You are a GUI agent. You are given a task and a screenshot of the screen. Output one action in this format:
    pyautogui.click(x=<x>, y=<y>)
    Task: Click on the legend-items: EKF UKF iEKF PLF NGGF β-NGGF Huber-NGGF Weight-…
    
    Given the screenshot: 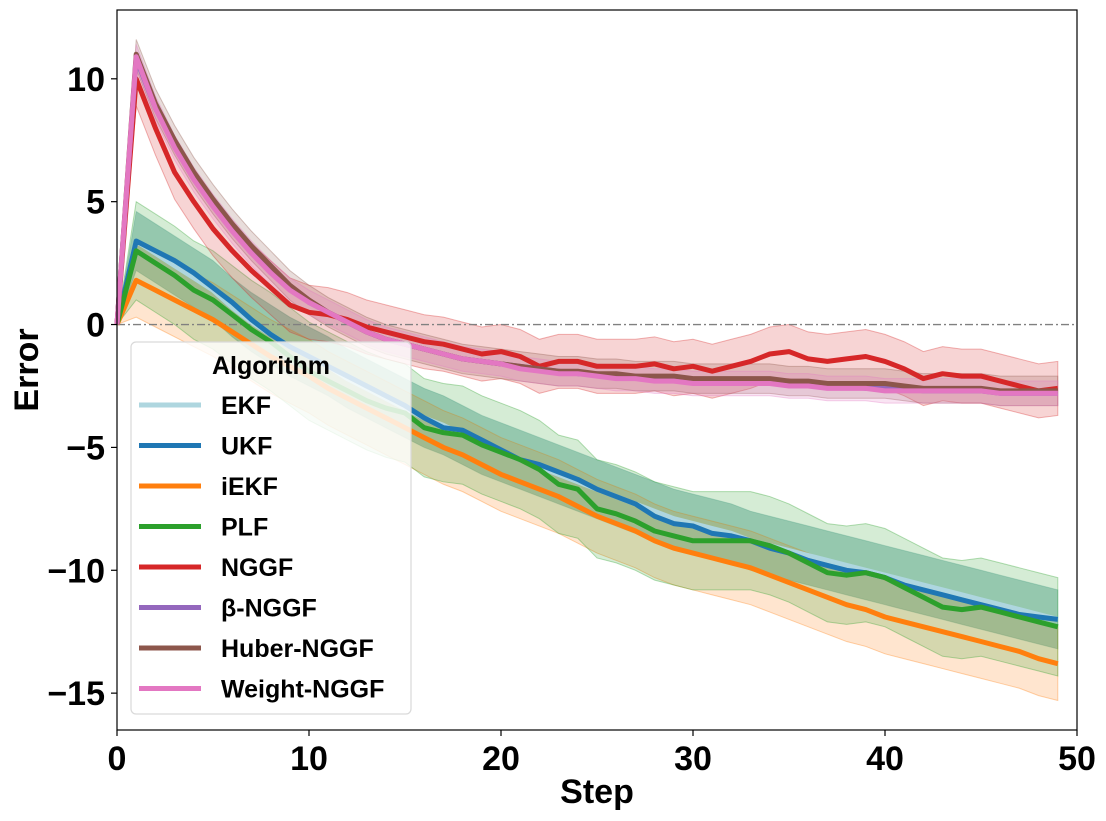 What is the action you would take?
    pyautogui.click(x=261, y=548)
    